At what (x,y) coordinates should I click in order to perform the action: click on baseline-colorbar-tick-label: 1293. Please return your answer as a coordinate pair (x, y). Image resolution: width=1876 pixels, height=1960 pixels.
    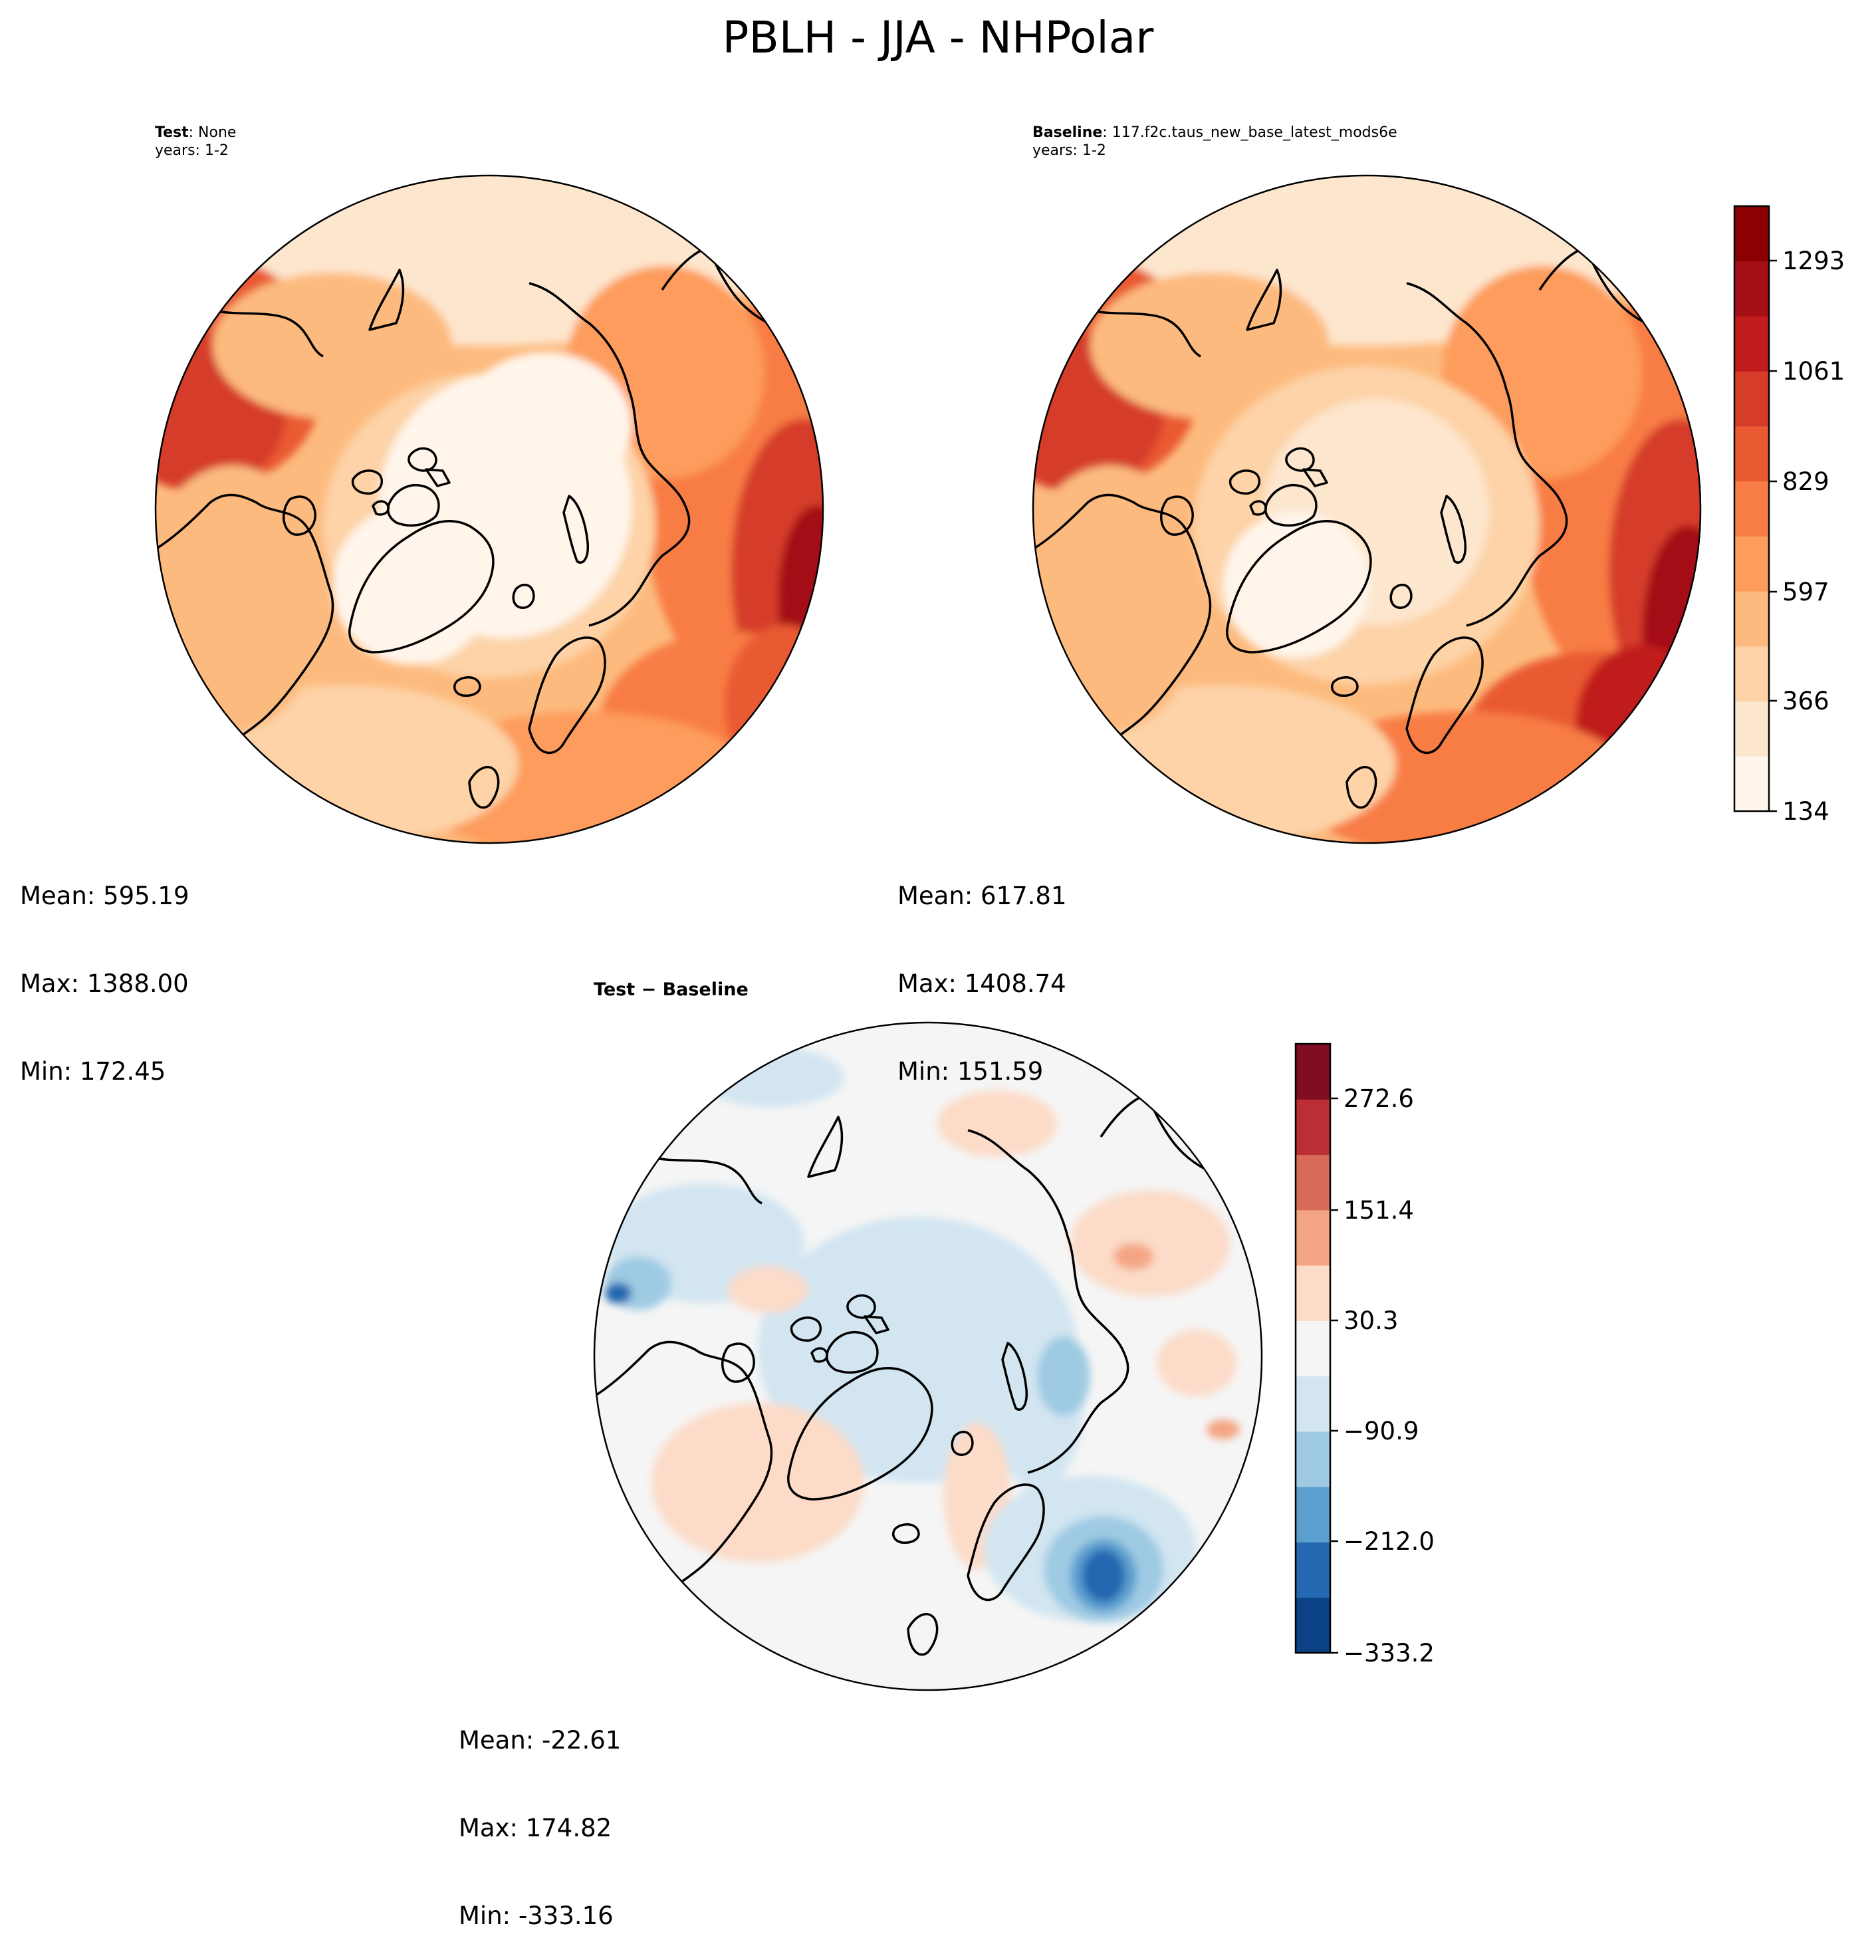
    Looking at the image, I should click on (1814, 261).